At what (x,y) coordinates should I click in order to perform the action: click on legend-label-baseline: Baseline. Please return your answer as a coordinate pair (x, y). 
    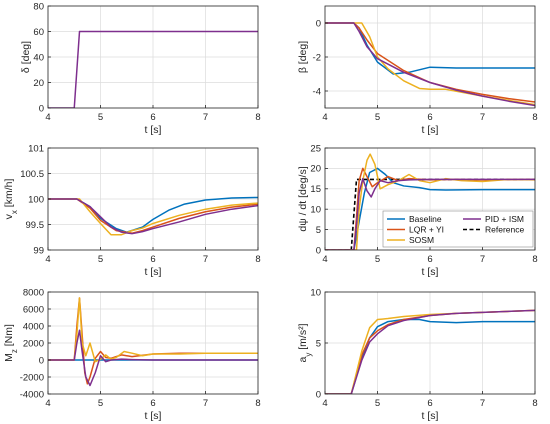
    Looking at the image, I should click on (425, 219).